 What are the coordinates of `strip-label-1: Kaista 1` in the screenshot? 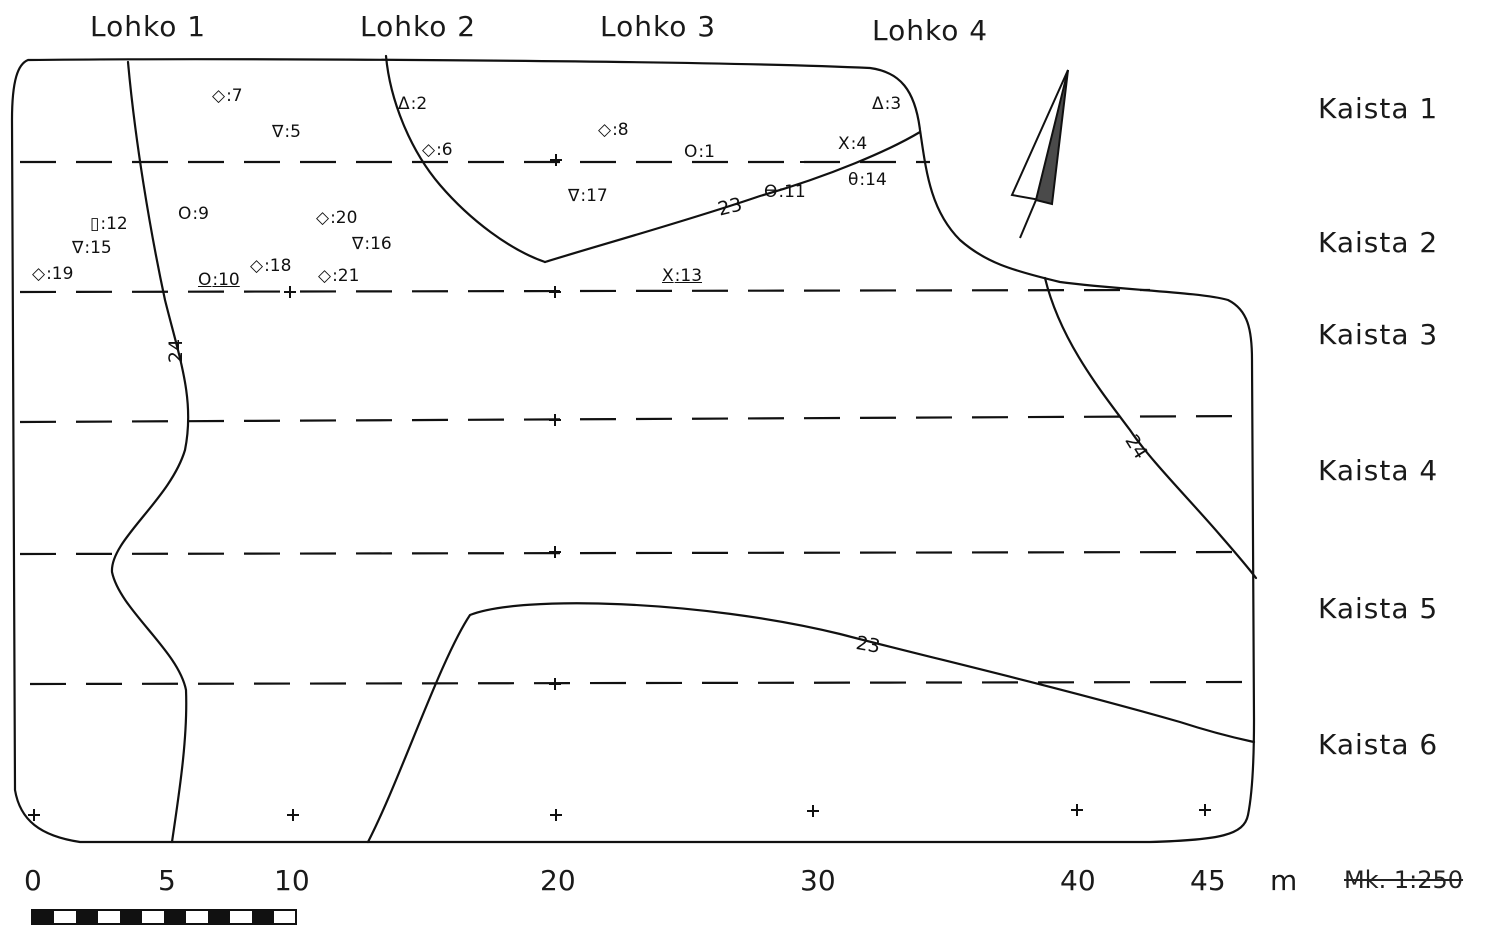 It's located at (1378, 108).